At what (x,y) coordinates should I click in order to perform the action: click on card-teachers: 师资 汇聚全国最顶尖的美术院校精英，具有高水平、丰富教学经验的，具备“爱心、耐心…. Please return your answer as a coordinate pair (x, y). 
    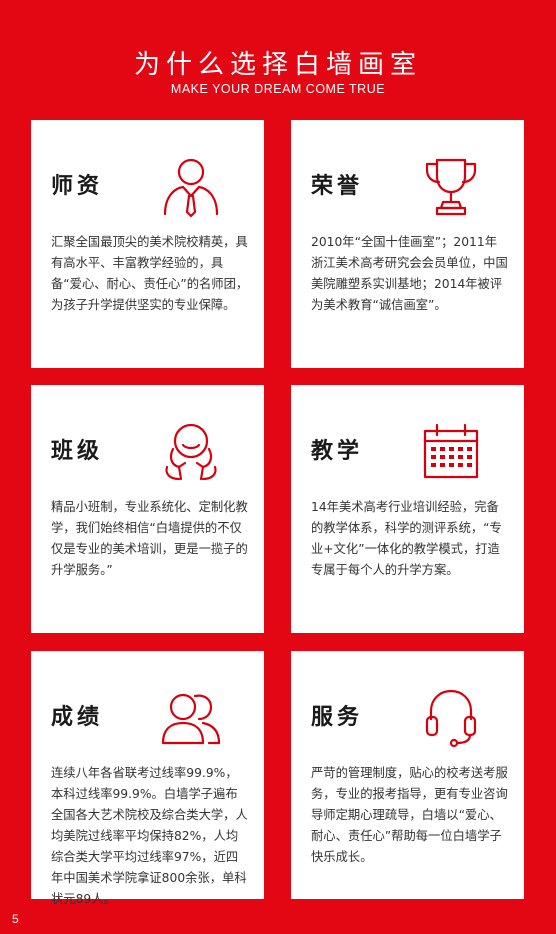
    Looking at the image, I should click on (147, 244).